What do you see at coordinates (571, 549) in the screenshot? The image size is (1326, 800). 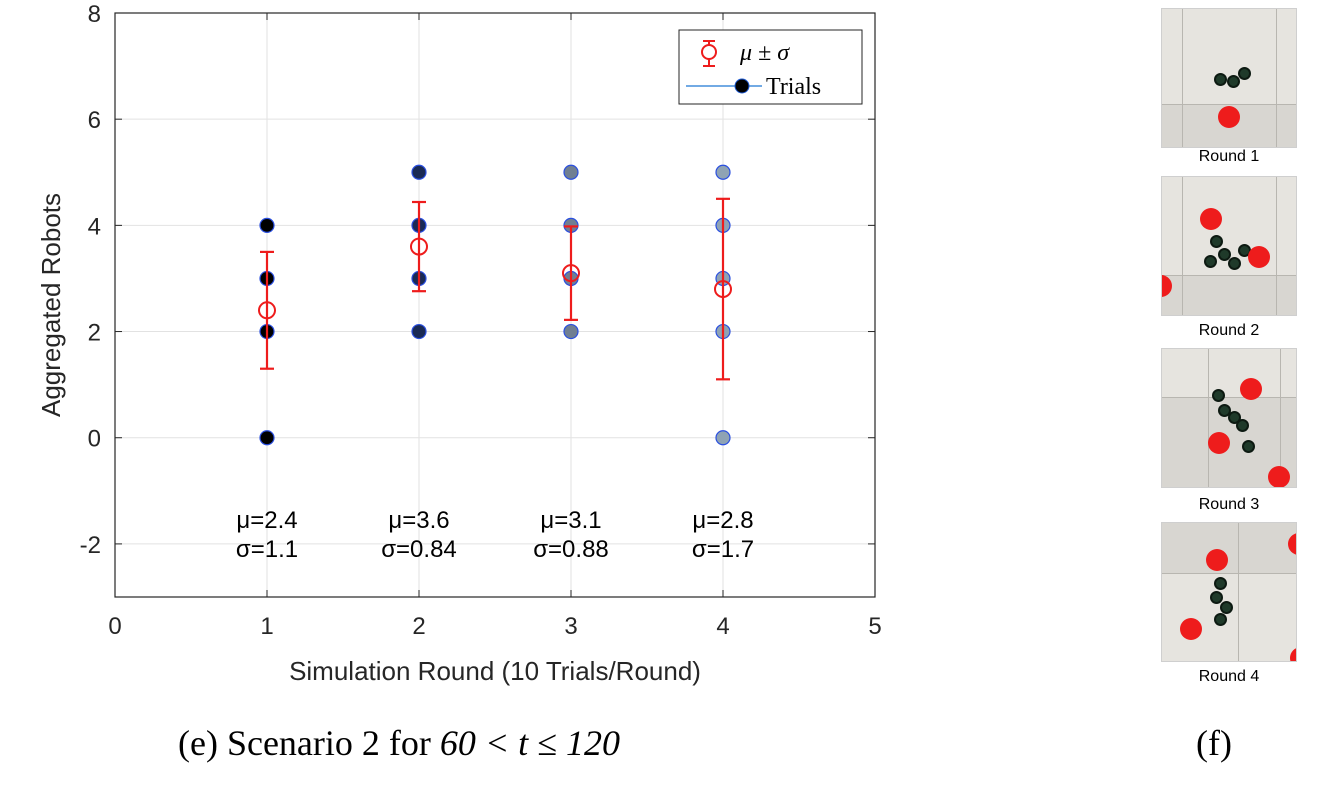 I see `sigma-label: σ=0.88` at bounding box center [571, 549].